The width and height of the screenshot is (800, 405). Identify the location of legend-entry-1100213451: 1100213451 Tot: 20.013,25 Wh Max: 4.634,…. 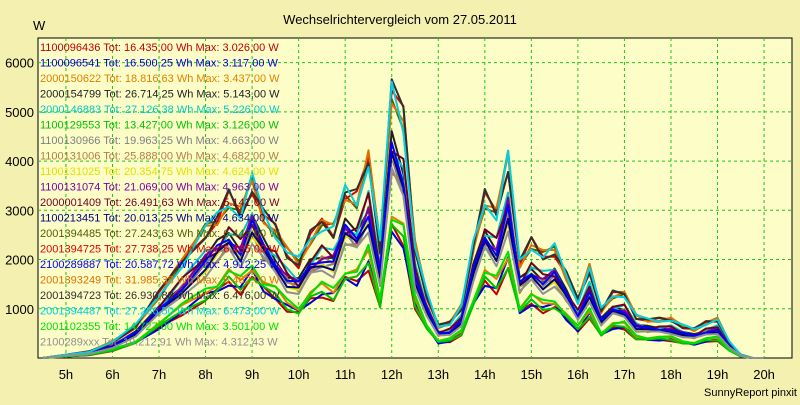
(159, 219).